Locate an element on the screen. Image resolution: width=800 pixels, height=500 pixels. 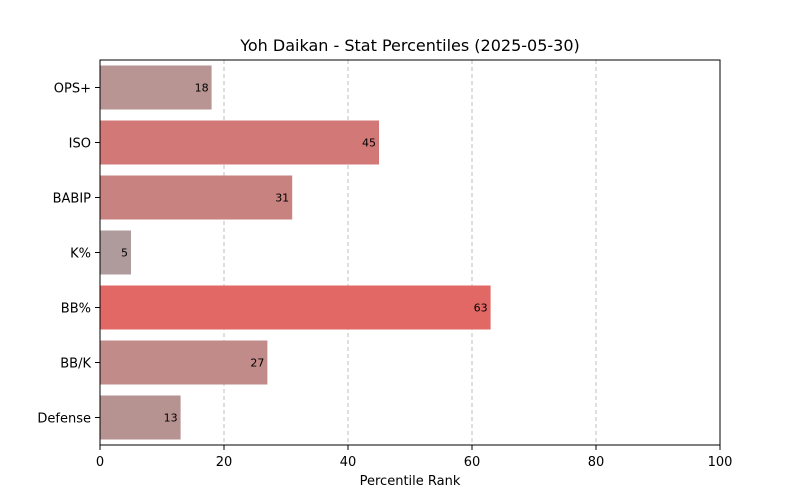
x-tick-label: 20 is located at coordinates (224, 462).